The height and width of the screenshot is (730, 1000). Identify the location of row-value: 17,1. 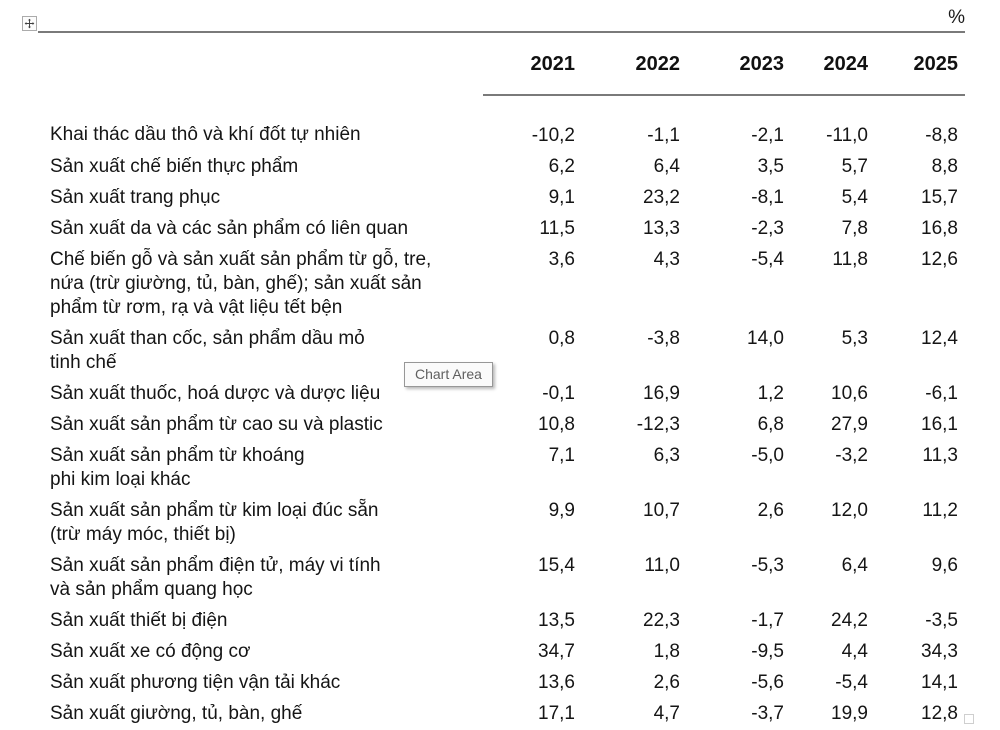
(556, 713).